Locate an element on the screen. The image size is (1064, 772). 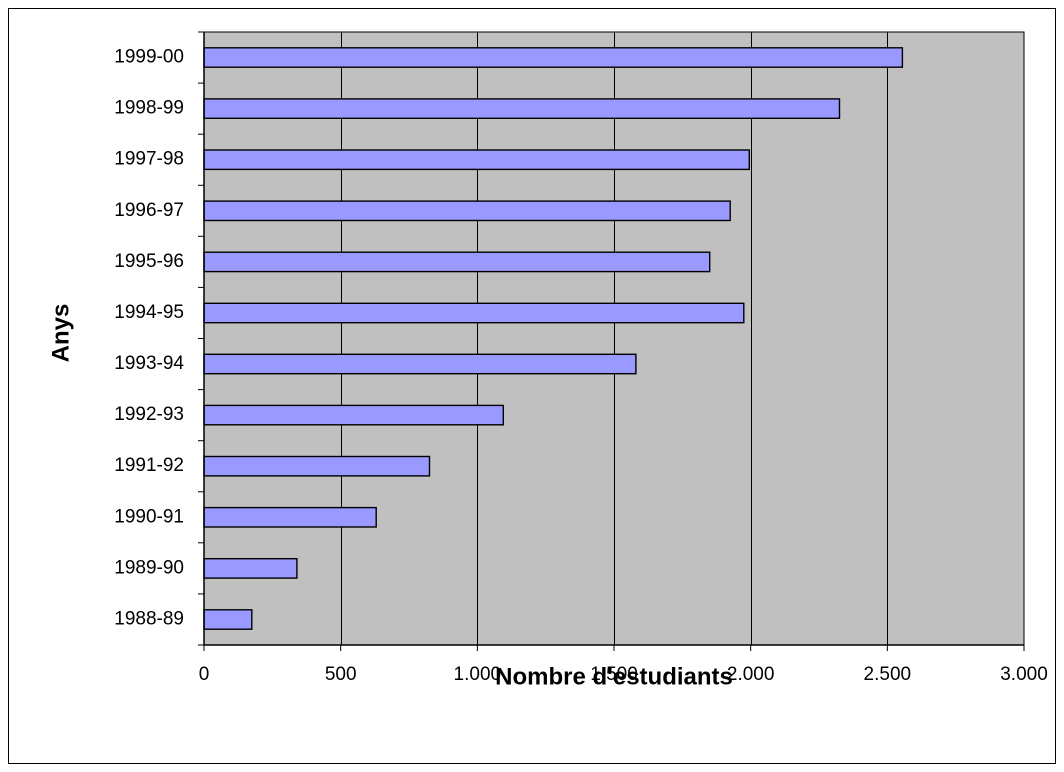
x-axis-title: Nombre d'estudiants is located at coordinates (614, 676).